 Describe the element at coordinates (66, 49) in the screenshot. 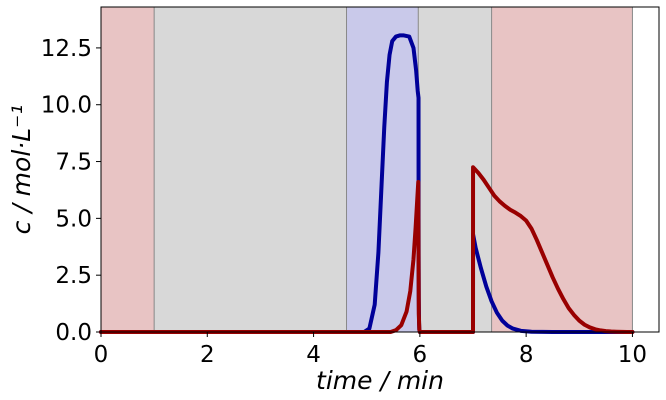

I see `y-tick-label: 12.5` at that location.